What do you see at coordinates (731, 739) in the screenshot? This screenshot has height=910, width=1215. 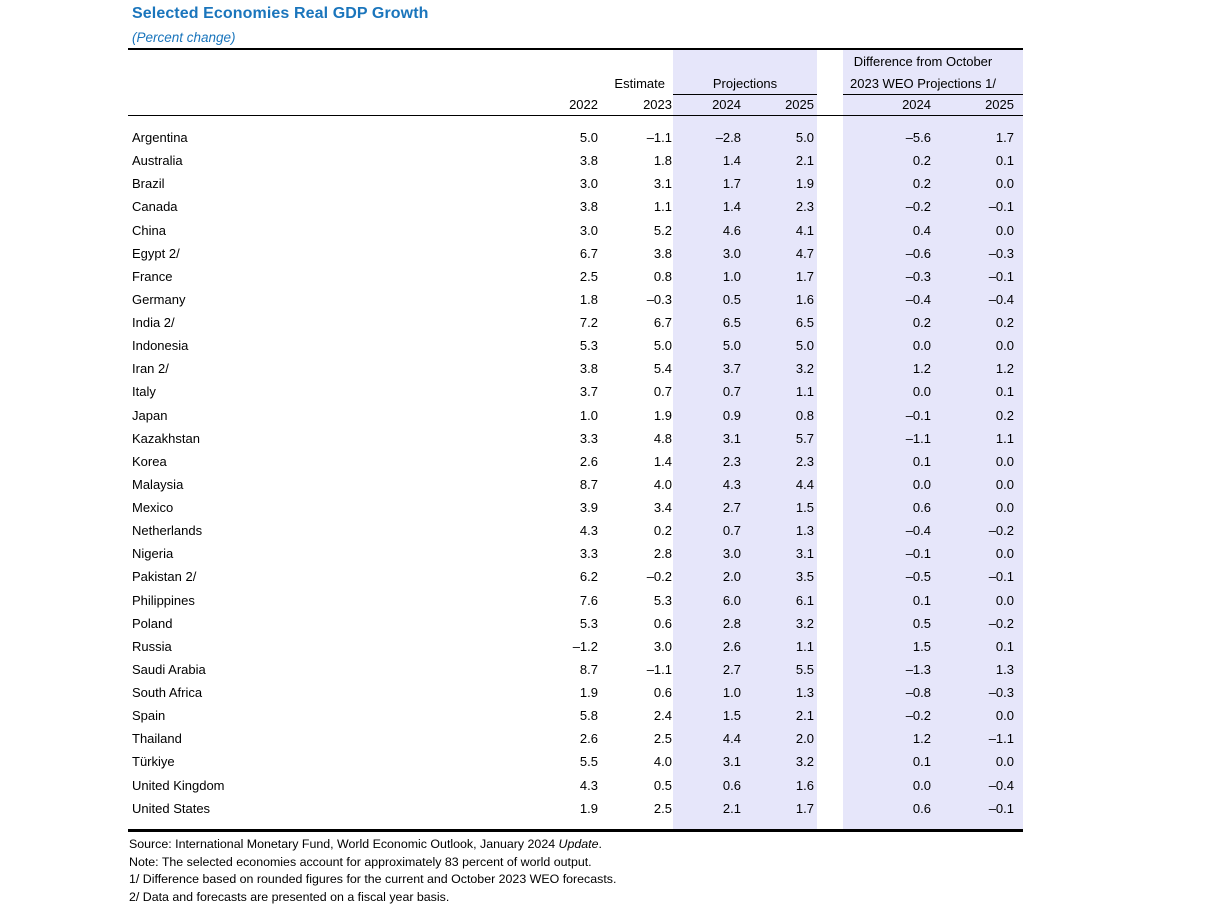 I see `cell-2024-projection: 4.4` at bounding box center [731, 739].